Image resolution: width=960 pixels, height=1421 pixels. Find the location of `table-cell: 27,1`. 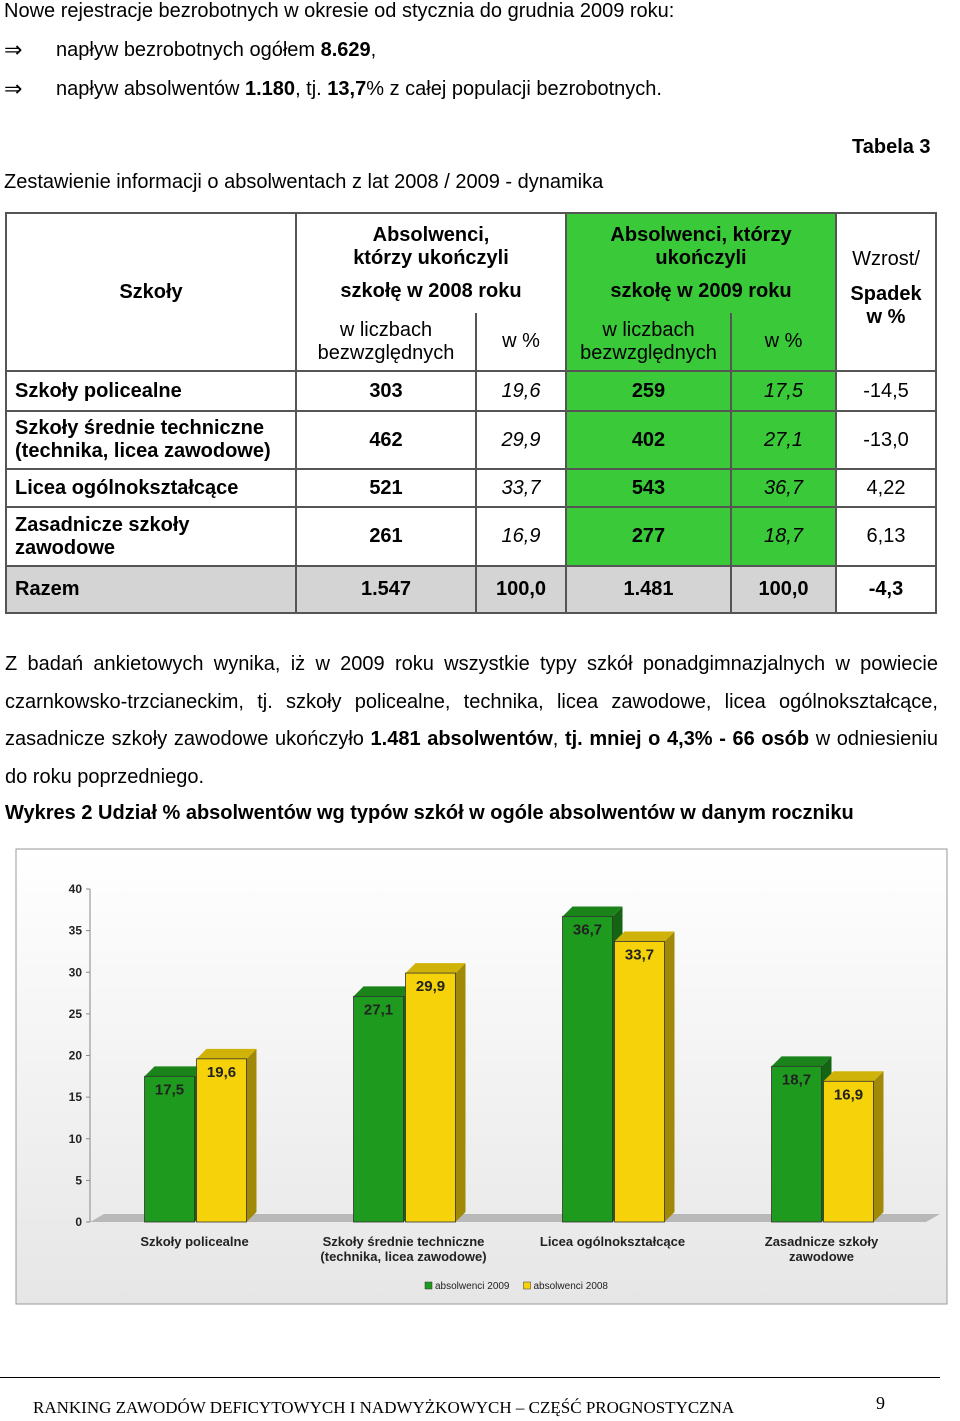

table-cell: 27,1 is located at coordinates (783, 440).